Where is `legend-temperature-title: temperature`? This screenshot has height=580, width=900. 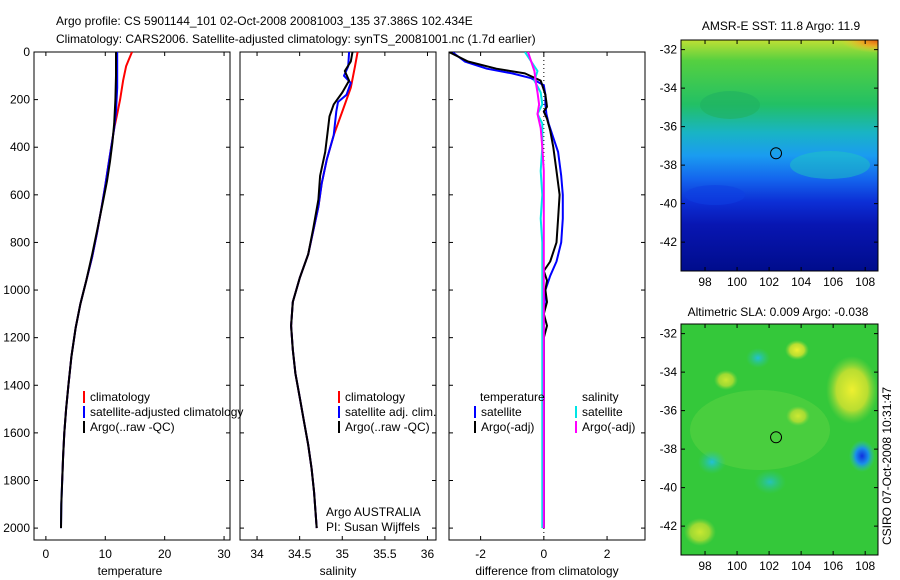 legend-temperature-title: temperature is located at coordinates (512, 397).